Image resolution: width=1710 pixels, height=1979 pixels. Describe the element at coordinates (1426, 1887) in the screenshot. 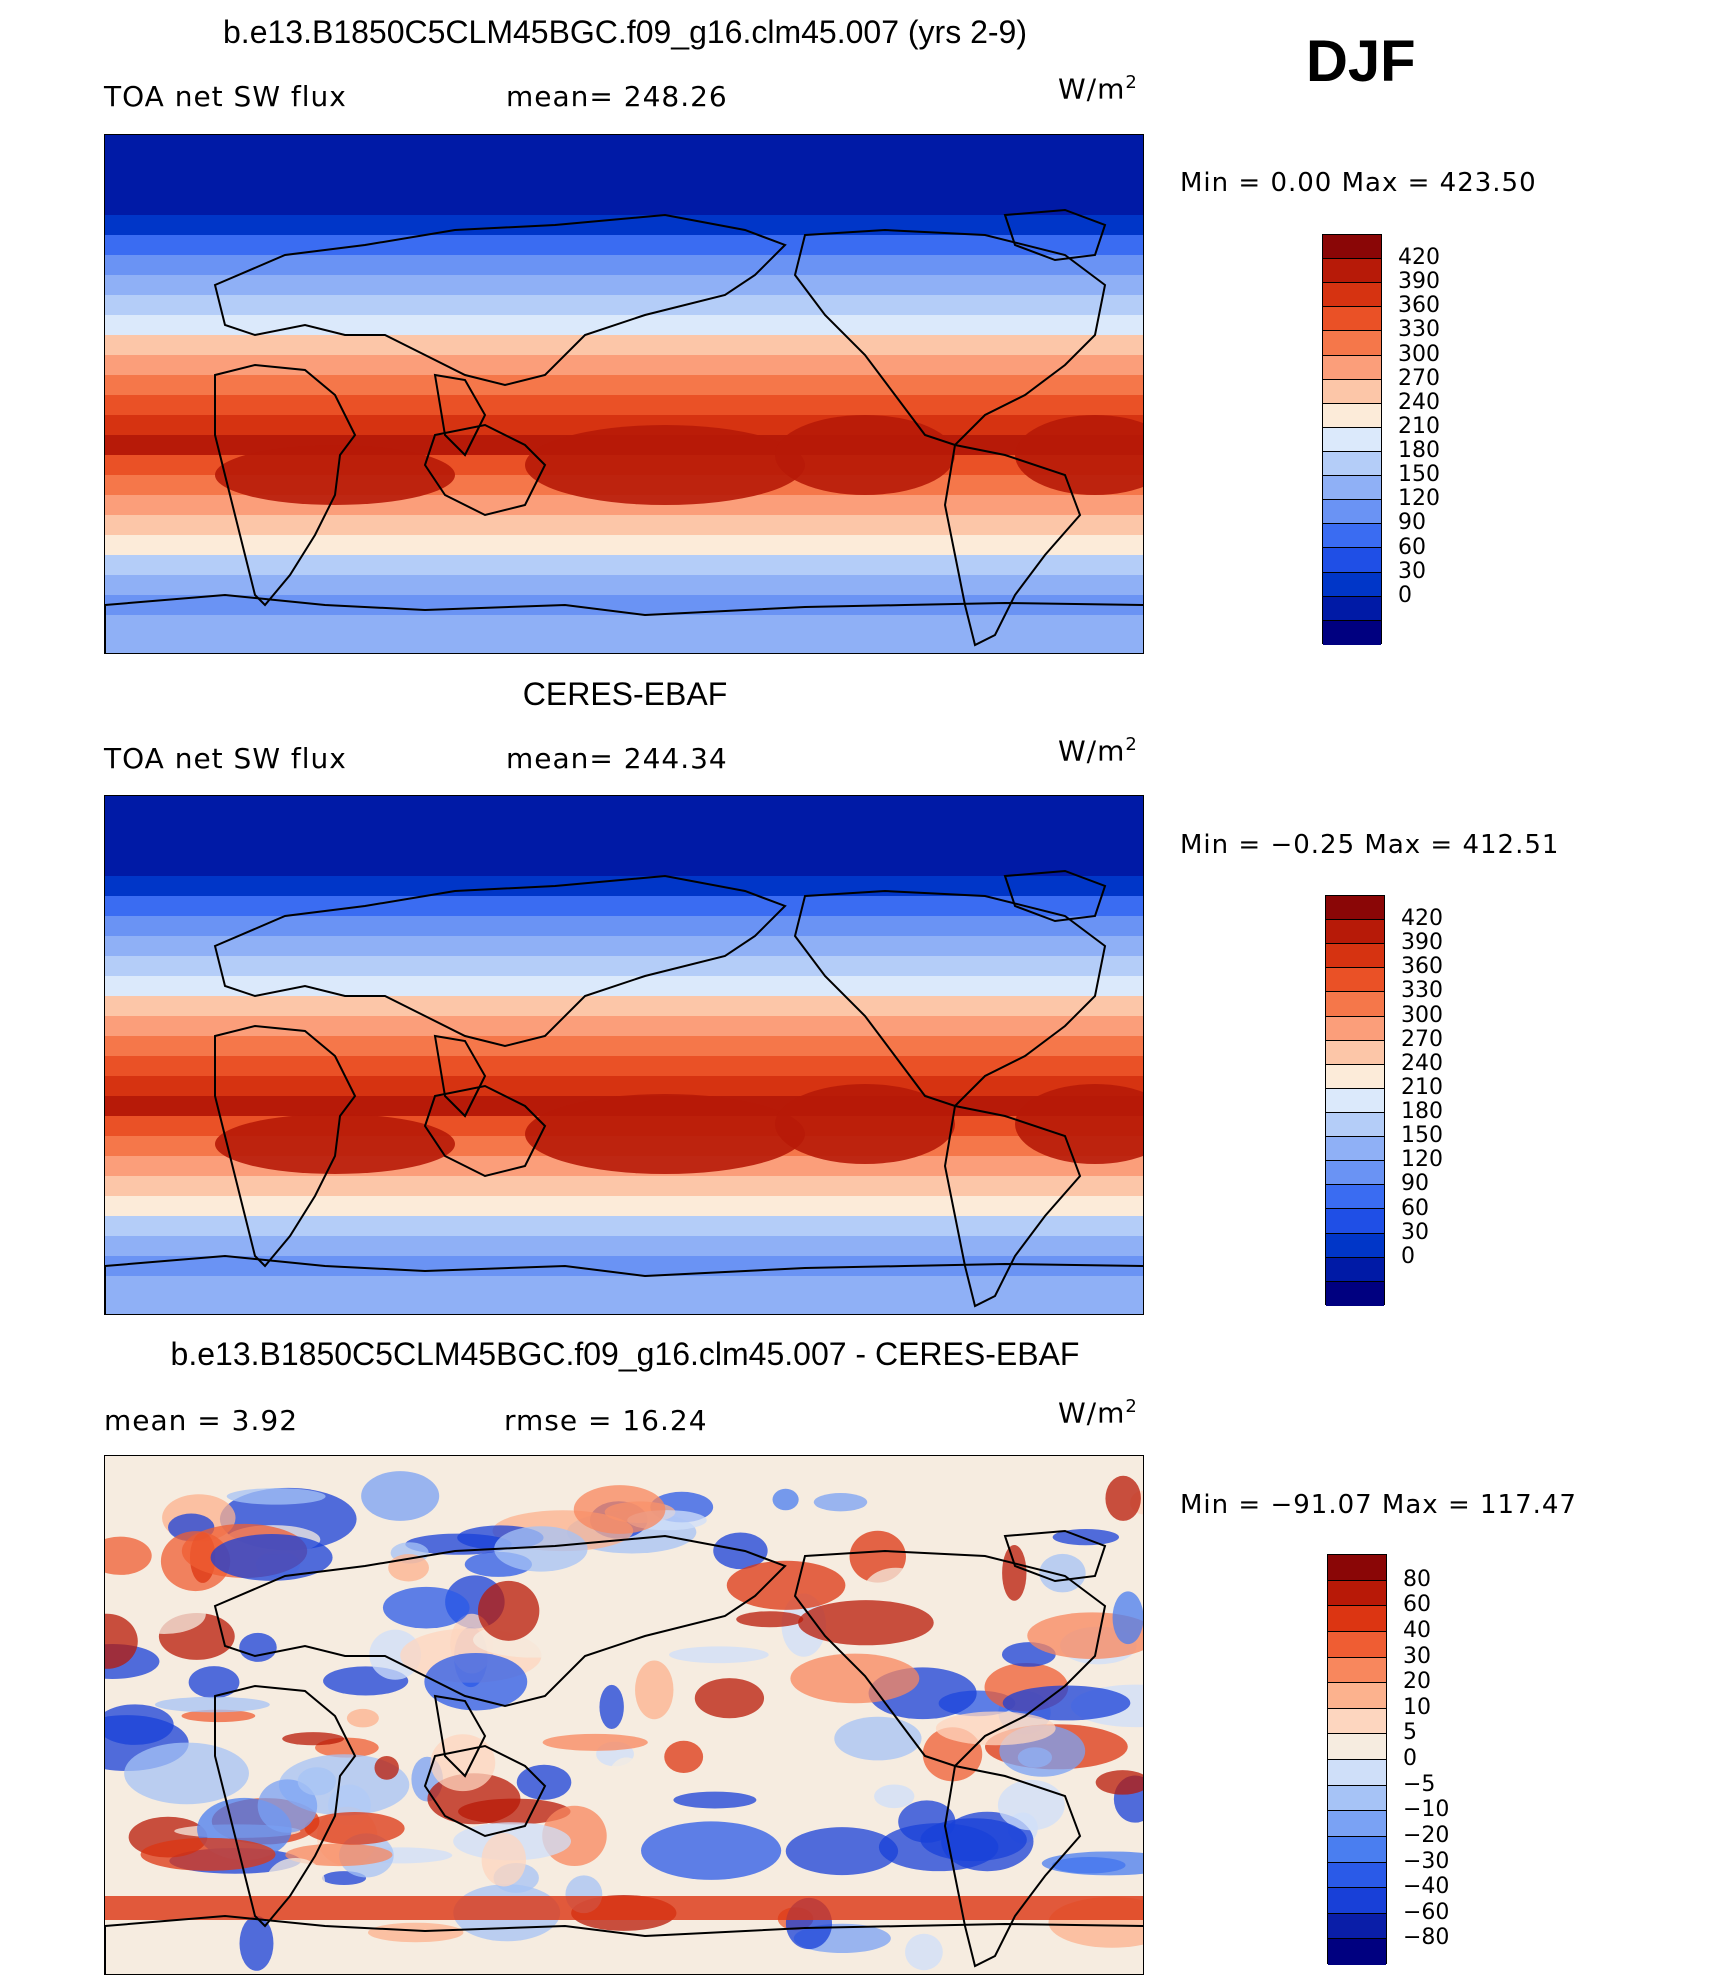

I see `colorbar-tick-label: −40` at that location.